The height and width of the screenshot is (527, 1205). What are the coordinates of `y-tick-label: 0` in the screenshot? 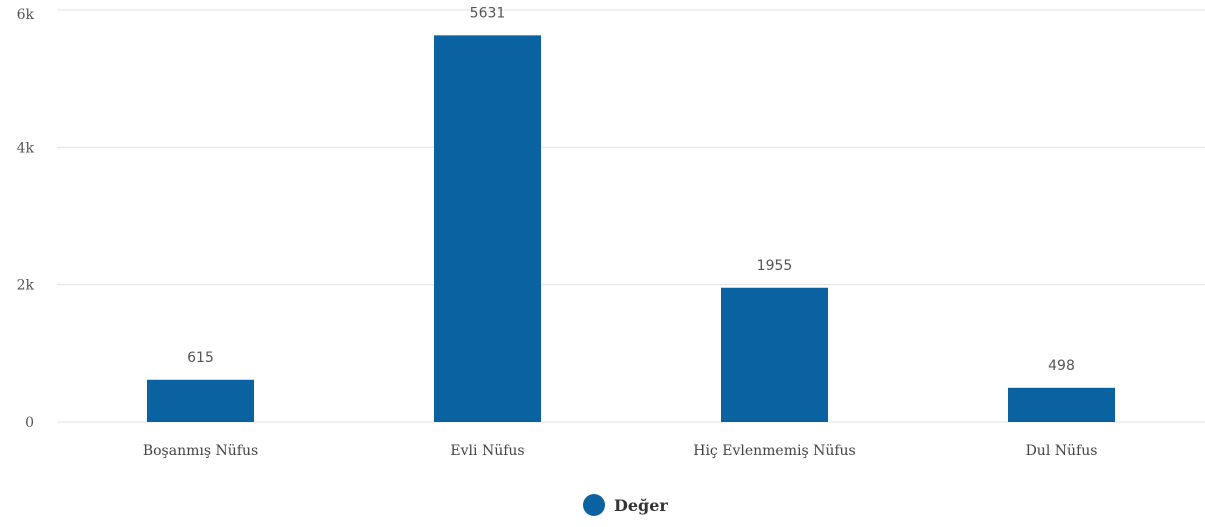 It's located at (29, 423).